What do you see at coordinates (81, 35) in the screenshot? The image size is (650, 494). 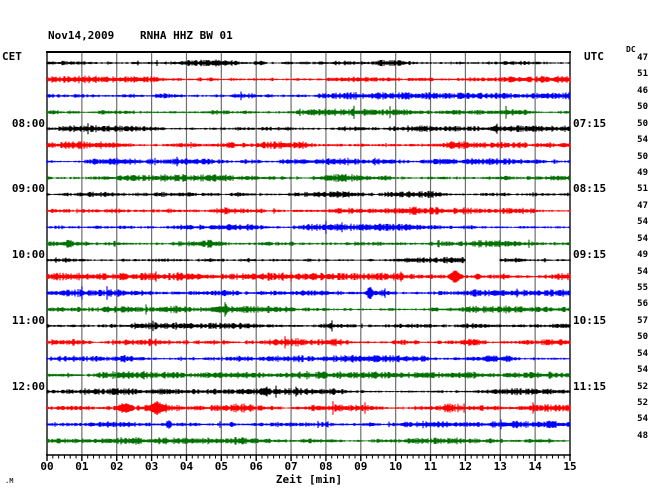 I see `title-date: Nov14,2009` at bounding box center [81, 35].